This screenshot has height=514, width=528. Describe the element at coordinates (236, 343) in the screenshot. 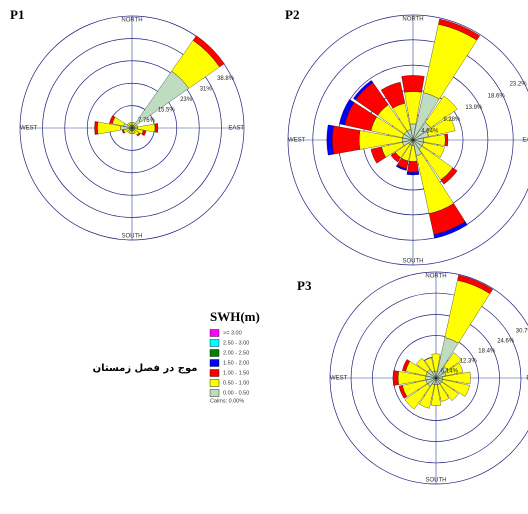

I see `legend-label: 2.50 - 3.00` at that location.